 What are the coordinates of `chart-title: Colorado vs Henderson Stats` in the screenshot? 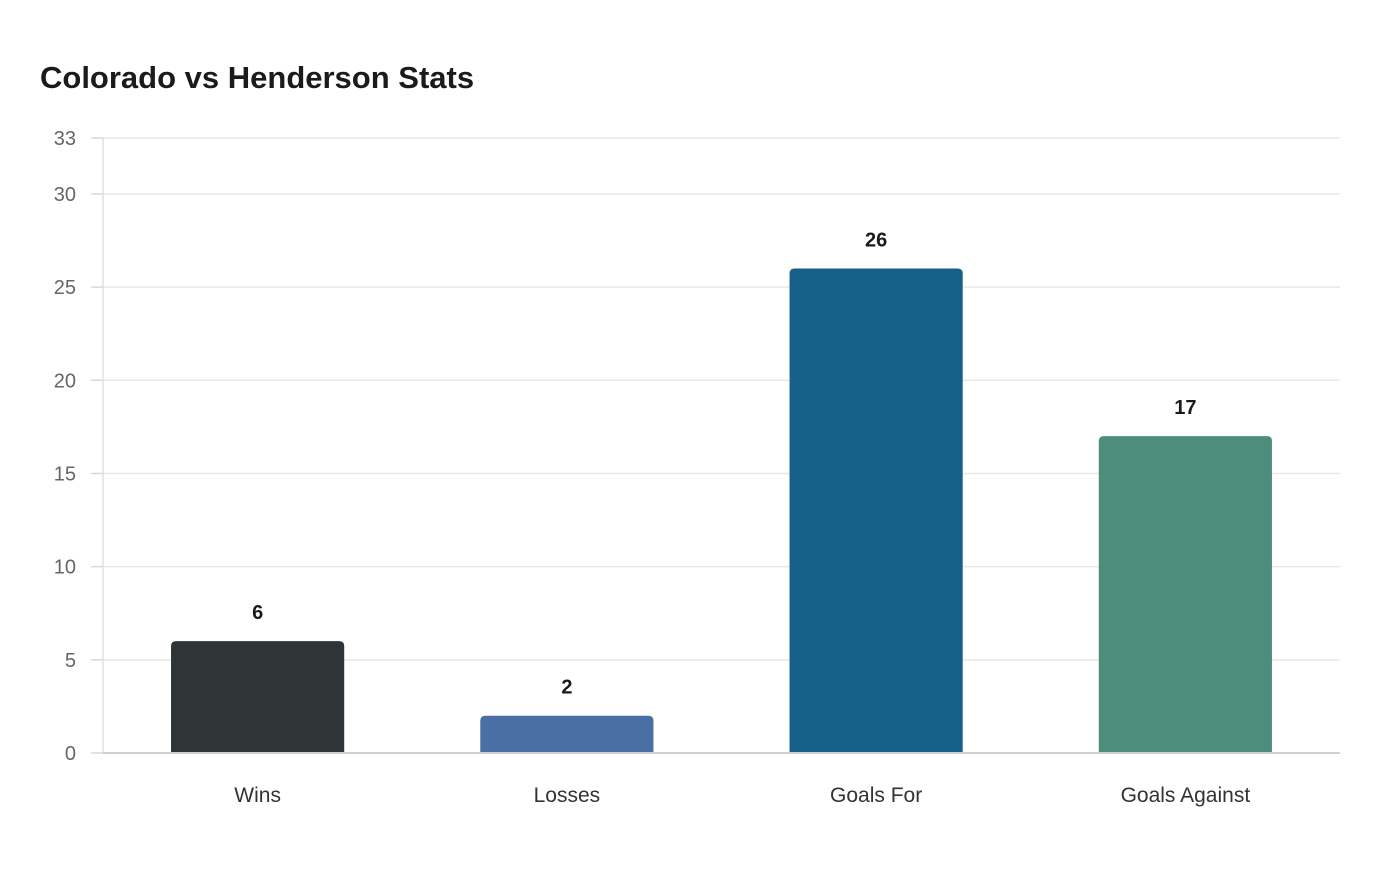 It's located at (257, 77).